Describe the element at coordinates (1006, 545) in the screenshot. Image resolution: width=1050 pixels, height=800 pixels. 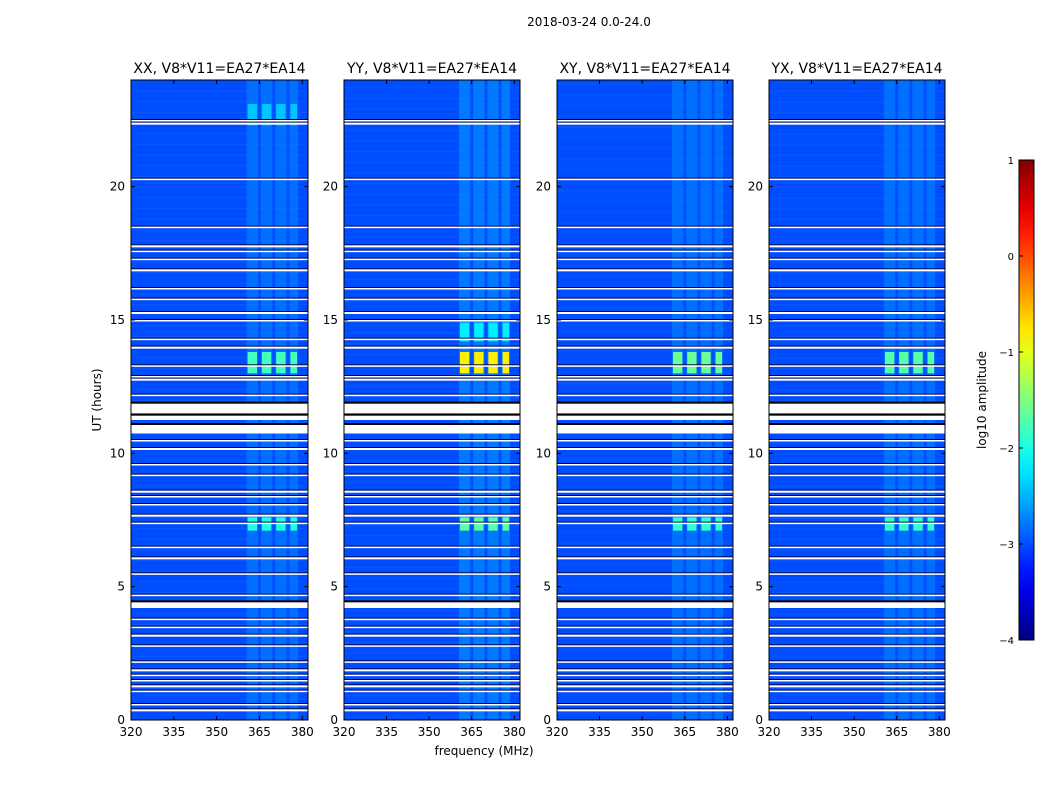
I see `colorbar-tick-label: −3` at that location.